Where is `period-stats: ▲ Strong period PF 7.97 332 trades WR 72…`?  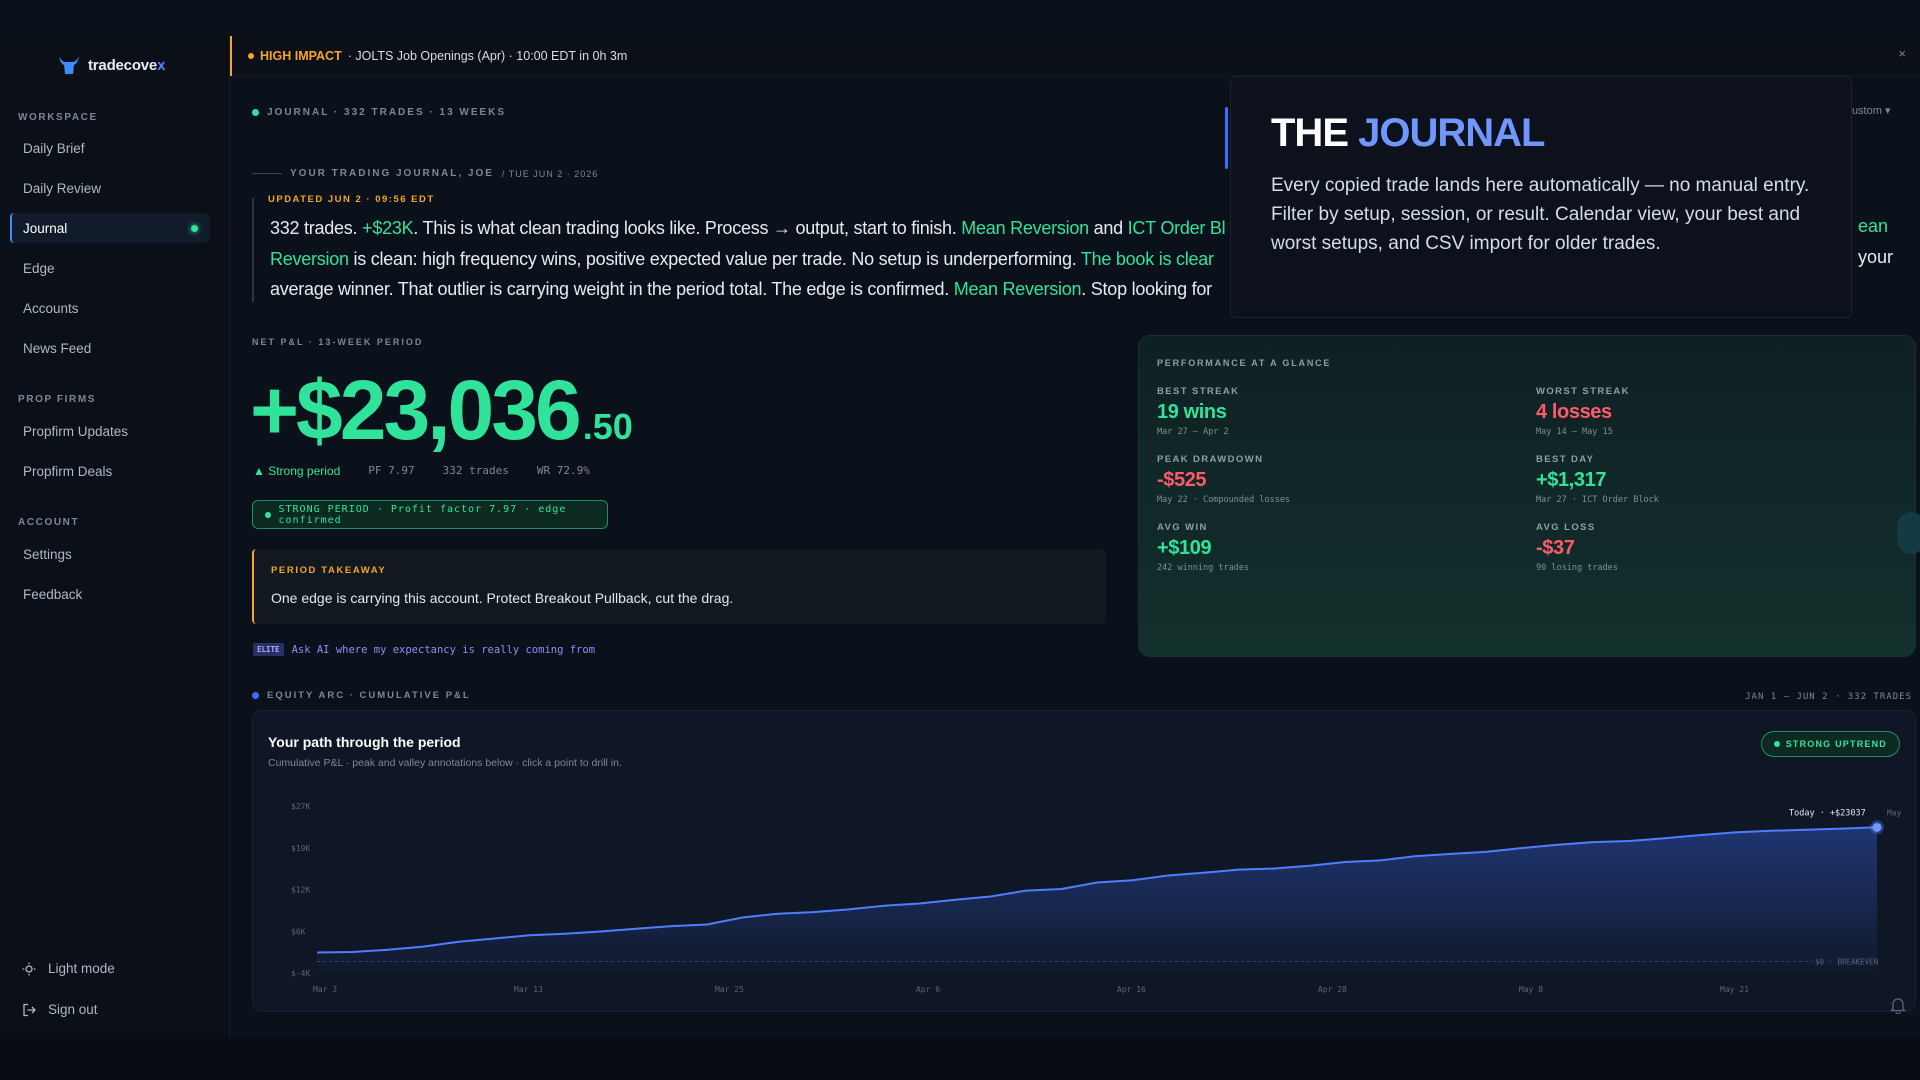 period-stats: ▲ Strong period PF 7.97 332 trades WR 72… is located at coordinates (421, 471).